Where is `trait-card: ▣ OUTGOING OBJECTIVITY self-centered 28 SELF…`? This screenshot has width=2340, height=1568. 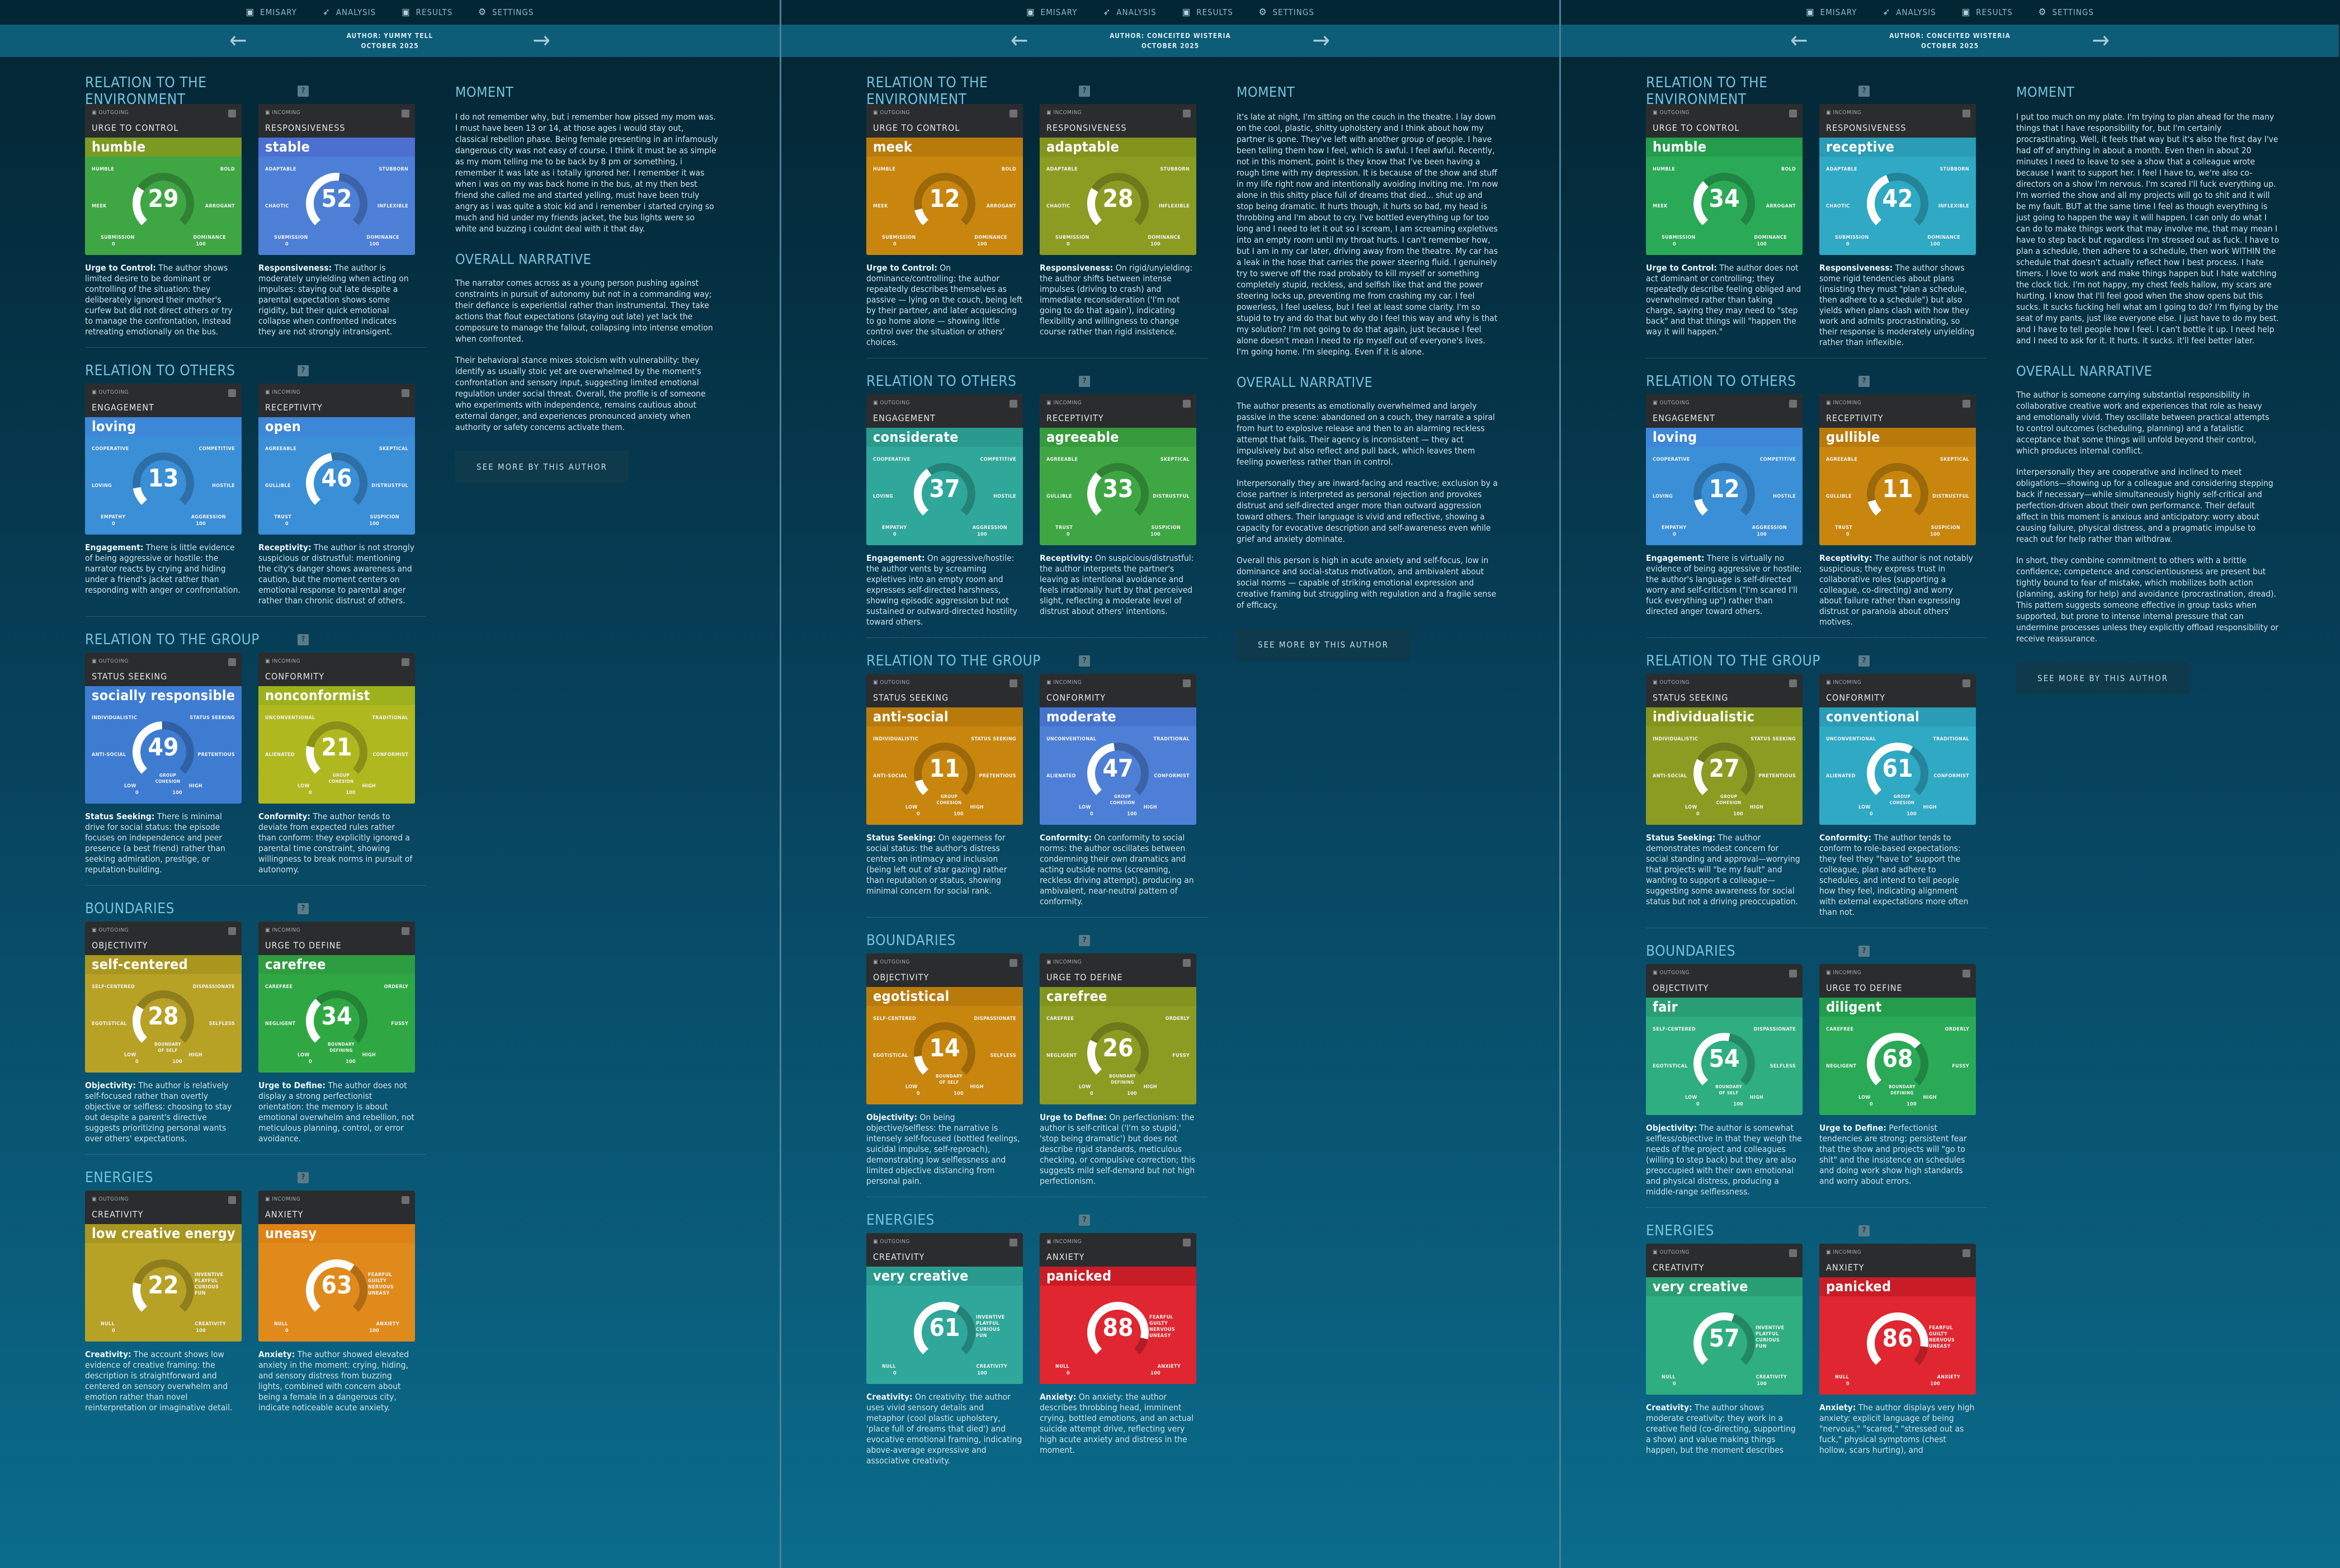 trait-card: ▣ OUTGOING OBJECTIVITY self-centered 28 SELF… is located at coordinates (163, 998).